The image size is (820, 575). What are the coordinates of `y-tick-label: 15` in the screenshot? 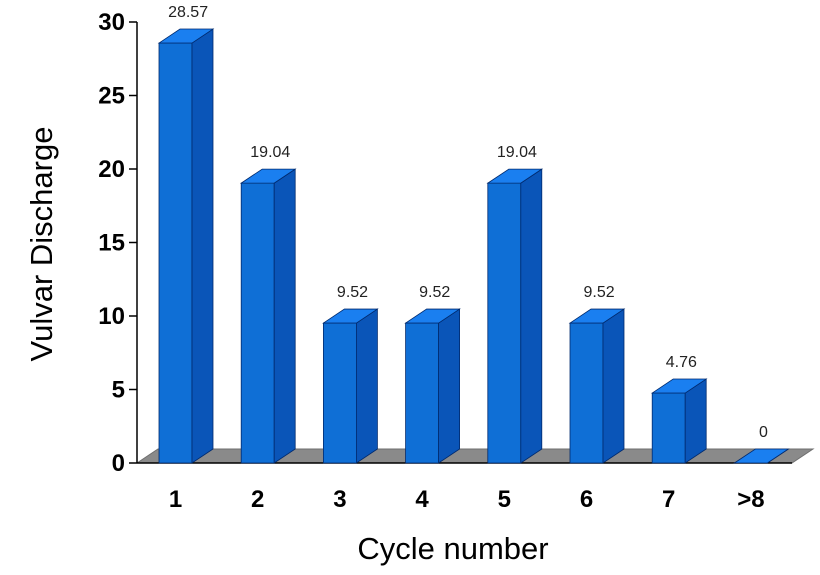 It's located at (111, 243).